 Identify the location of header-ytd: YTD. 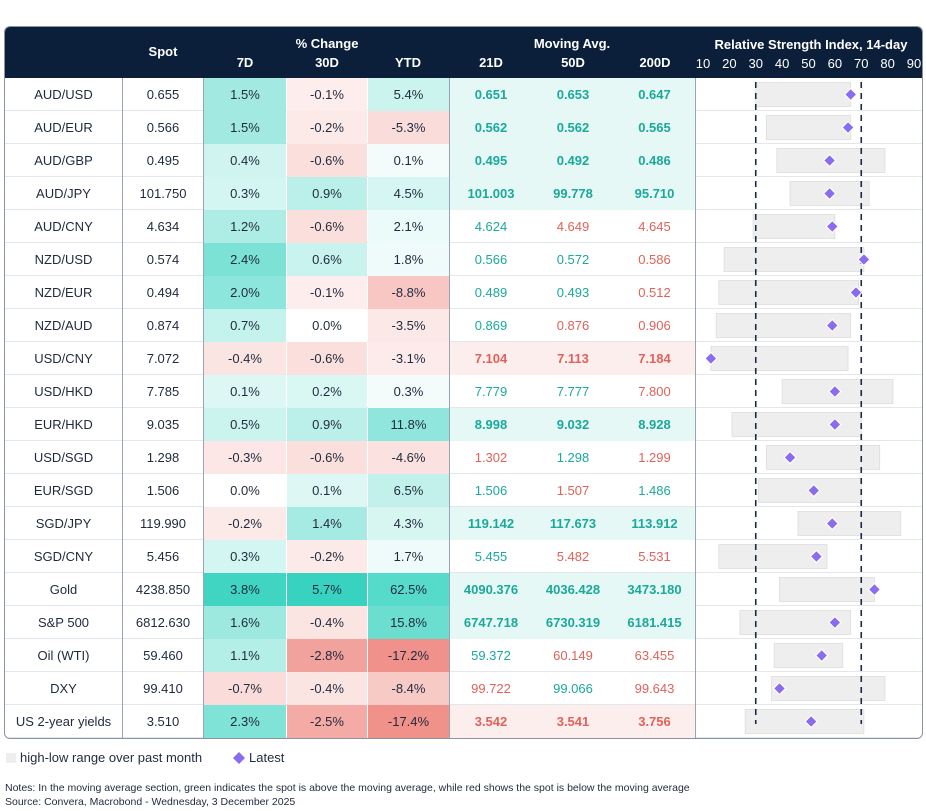
(408, 62).